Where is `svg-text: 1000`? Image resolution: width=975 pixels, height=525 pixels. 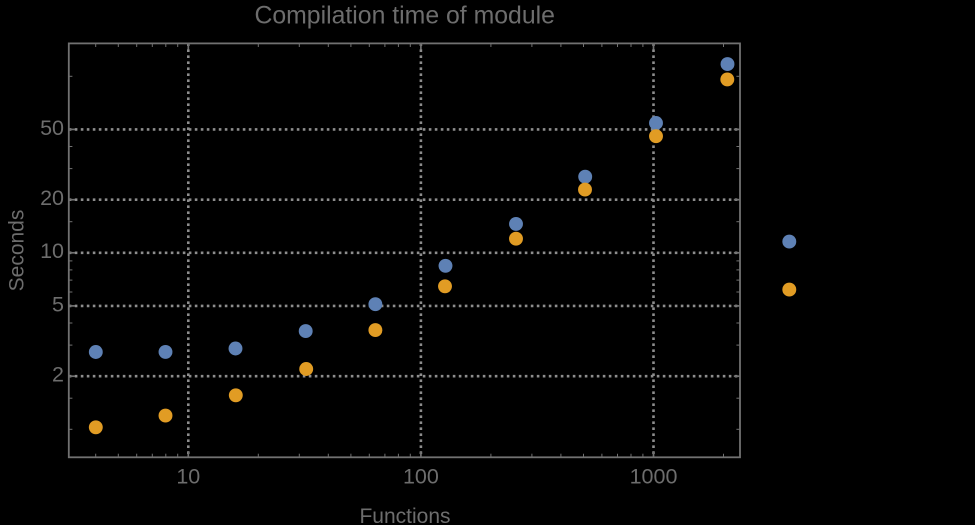
svg-text: 1000 is located at coordinates (654, 476).